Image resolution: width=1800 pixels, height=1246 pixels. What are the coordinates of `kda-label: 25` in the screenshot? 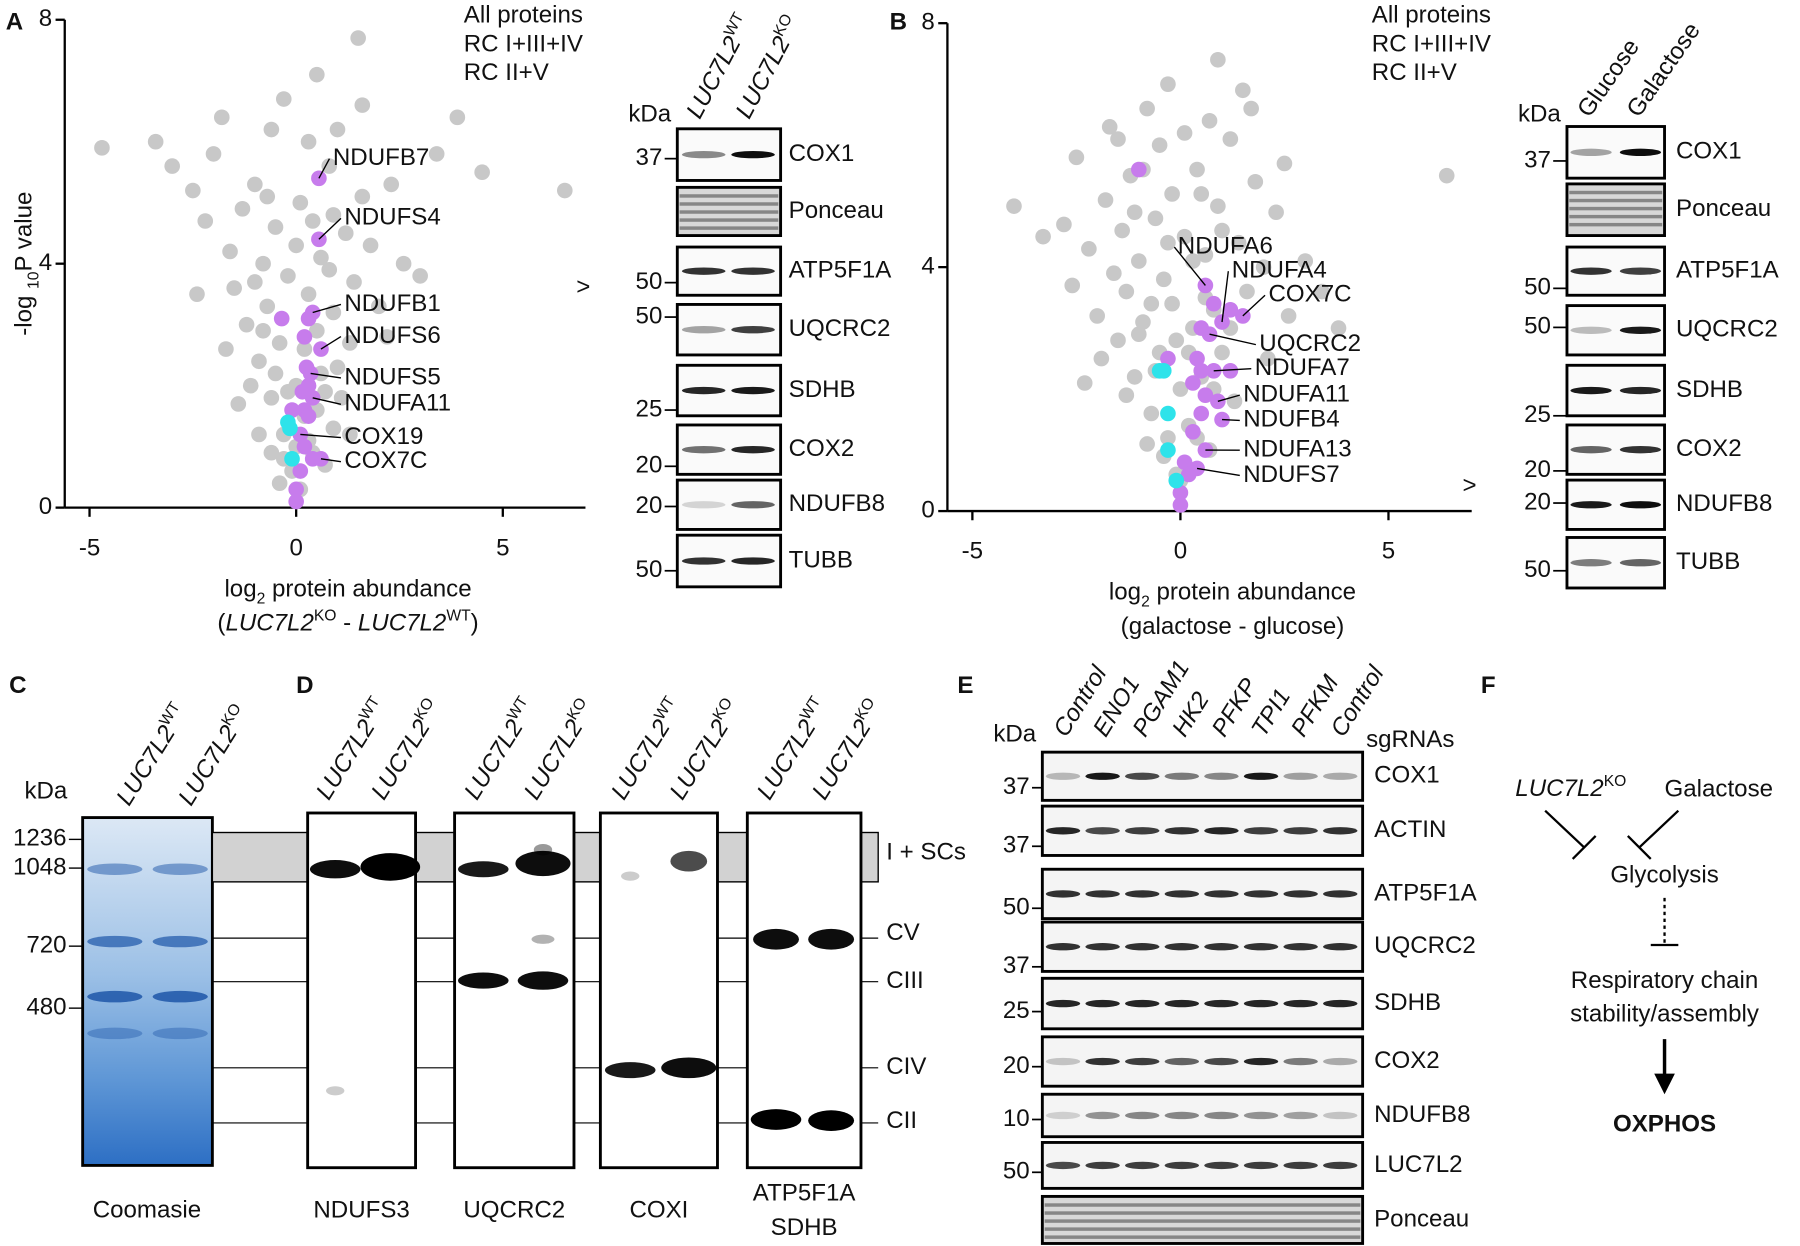 It's located at (649, 408).